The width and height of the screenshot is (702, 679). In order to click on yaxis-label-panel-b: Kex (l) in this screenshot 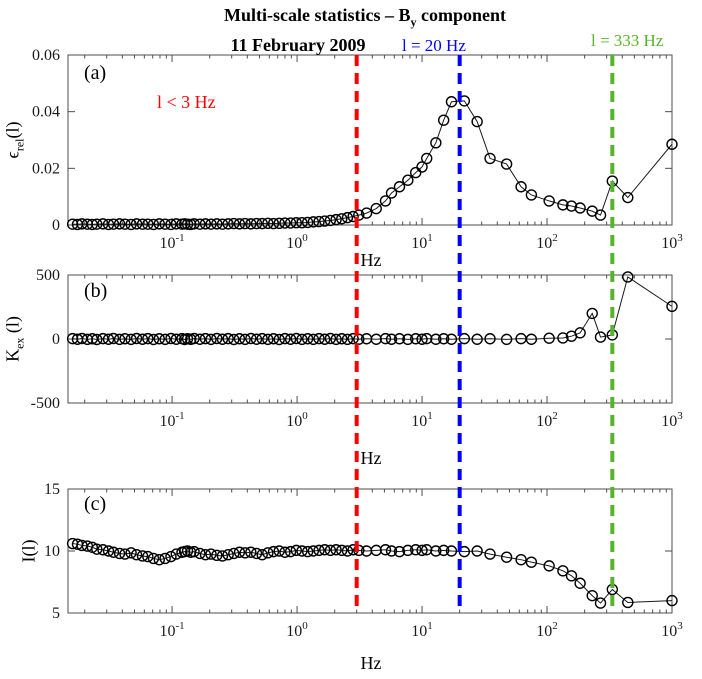, I will do `click(15, 339)`.